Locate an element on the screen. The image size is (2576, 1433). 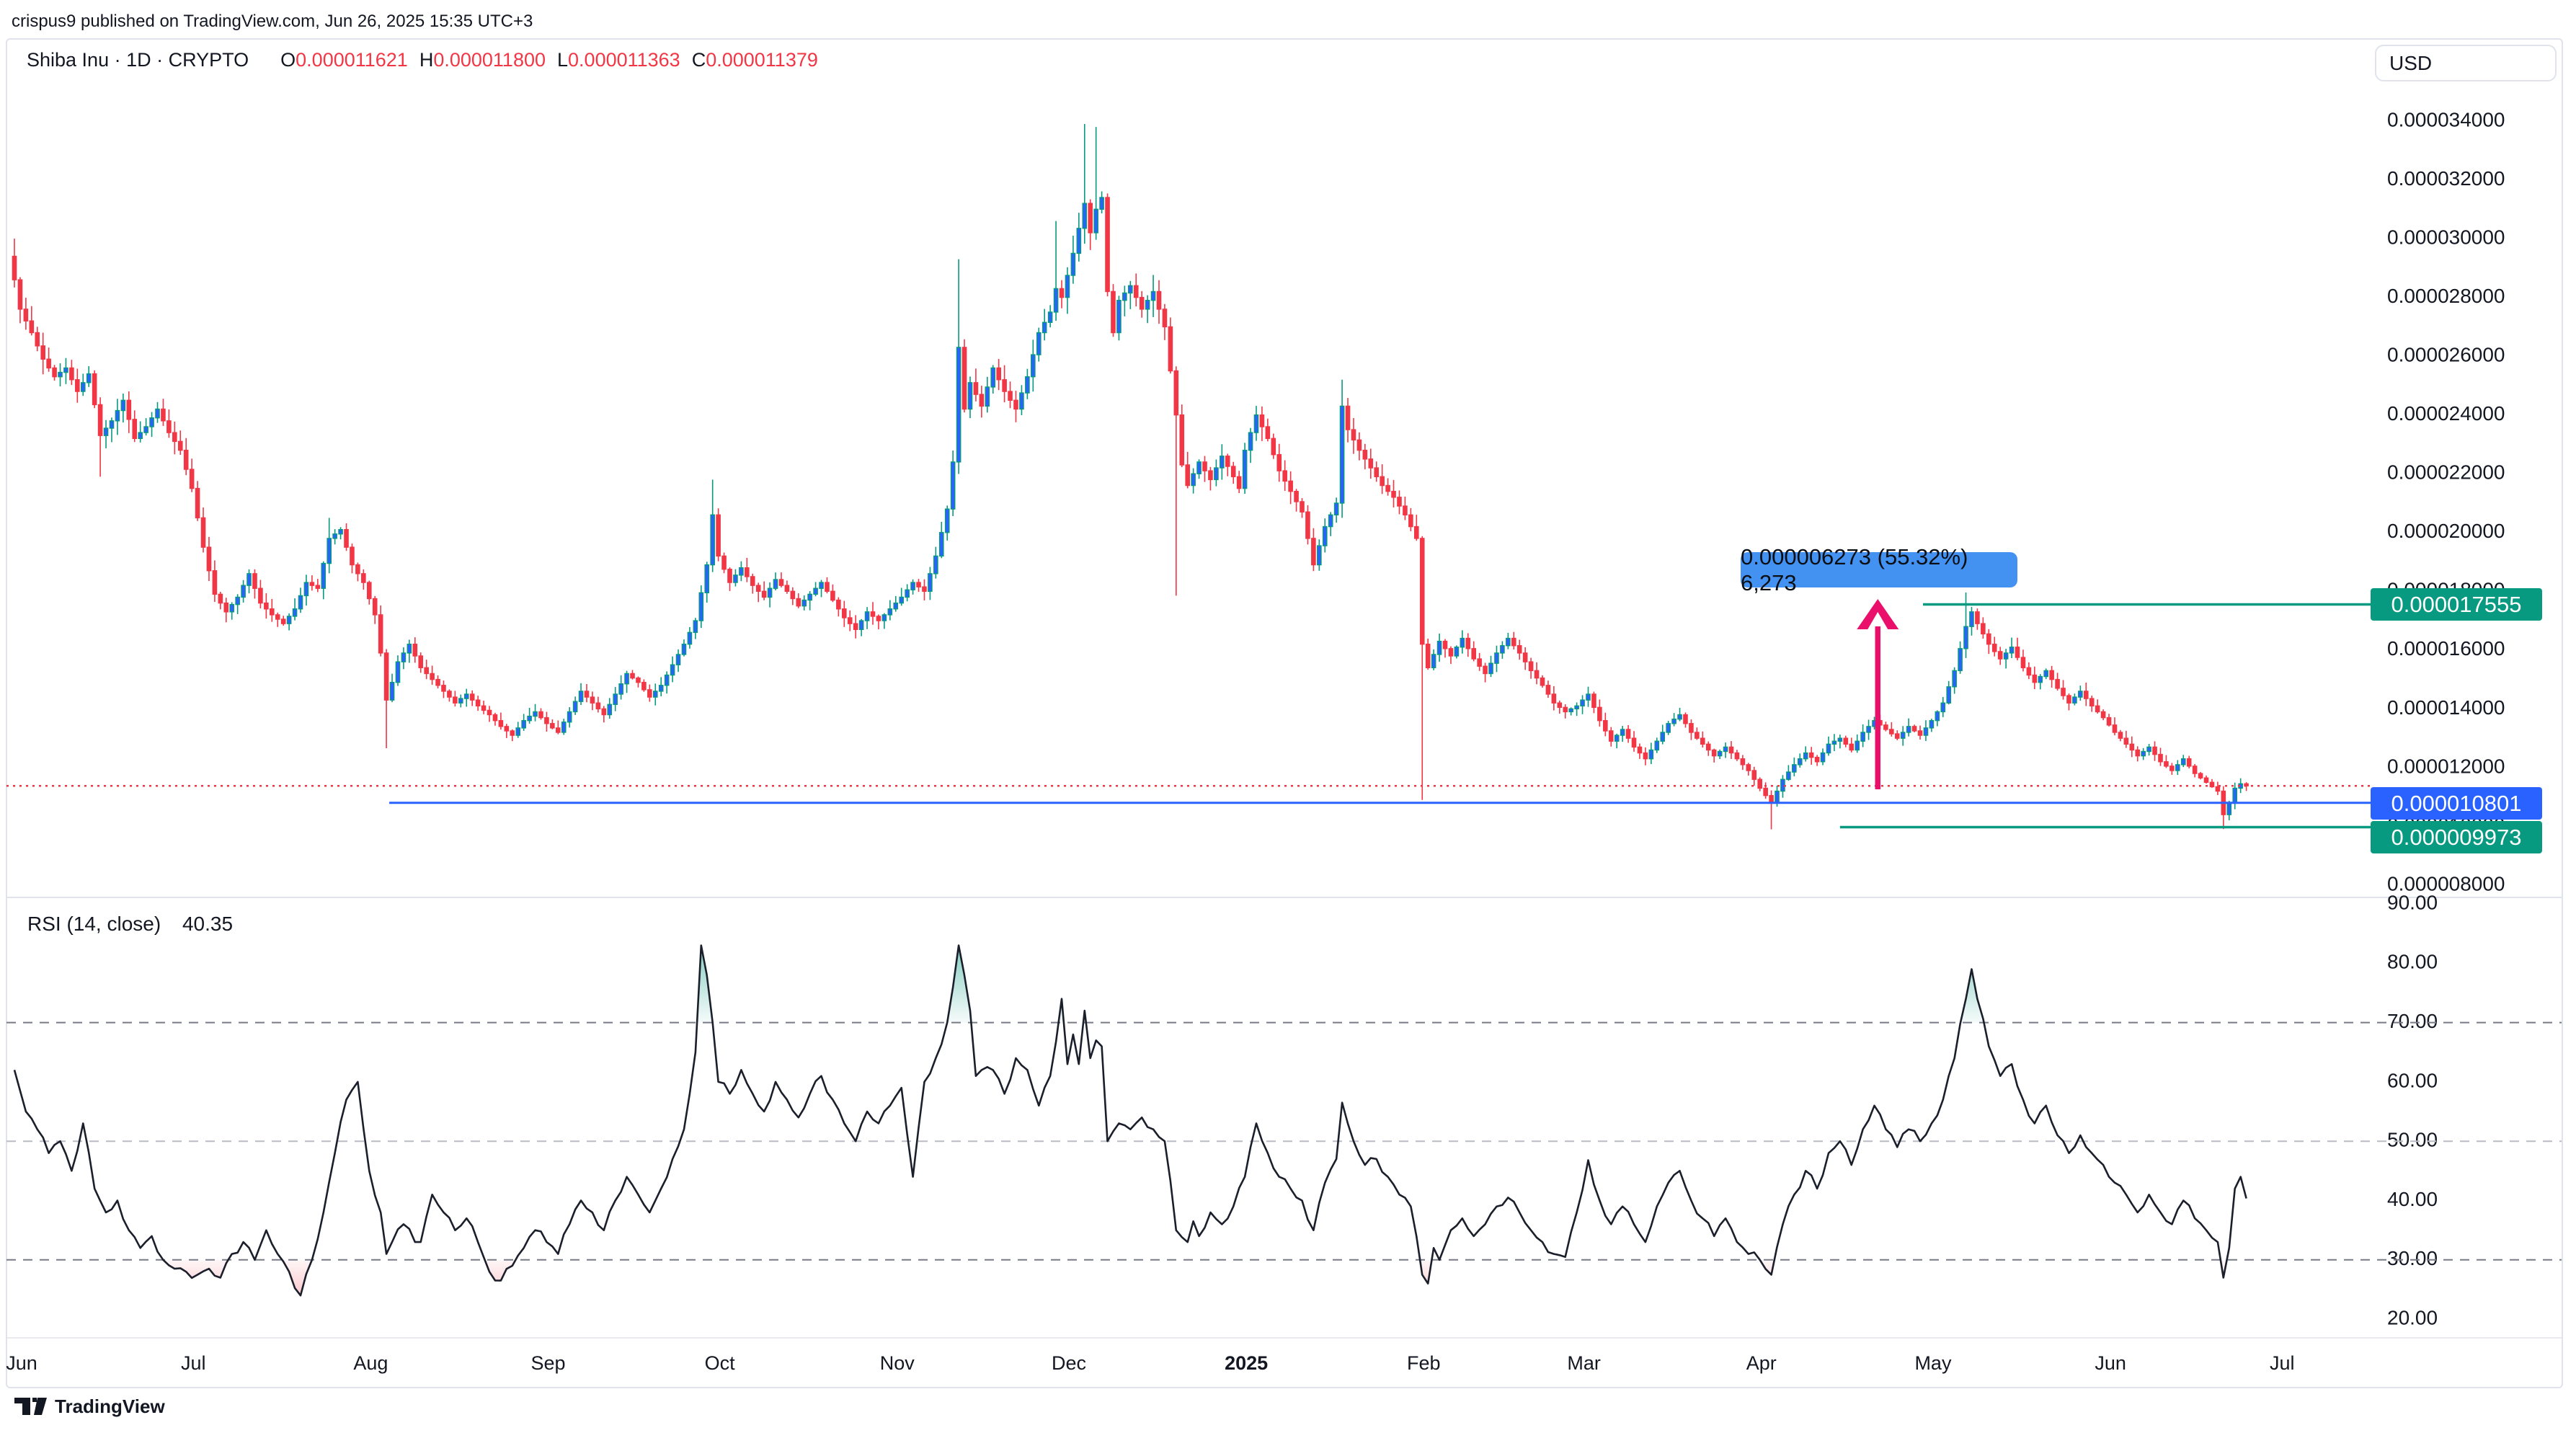
rsi-oversold-fill is located at coordinates (1195, 1277).